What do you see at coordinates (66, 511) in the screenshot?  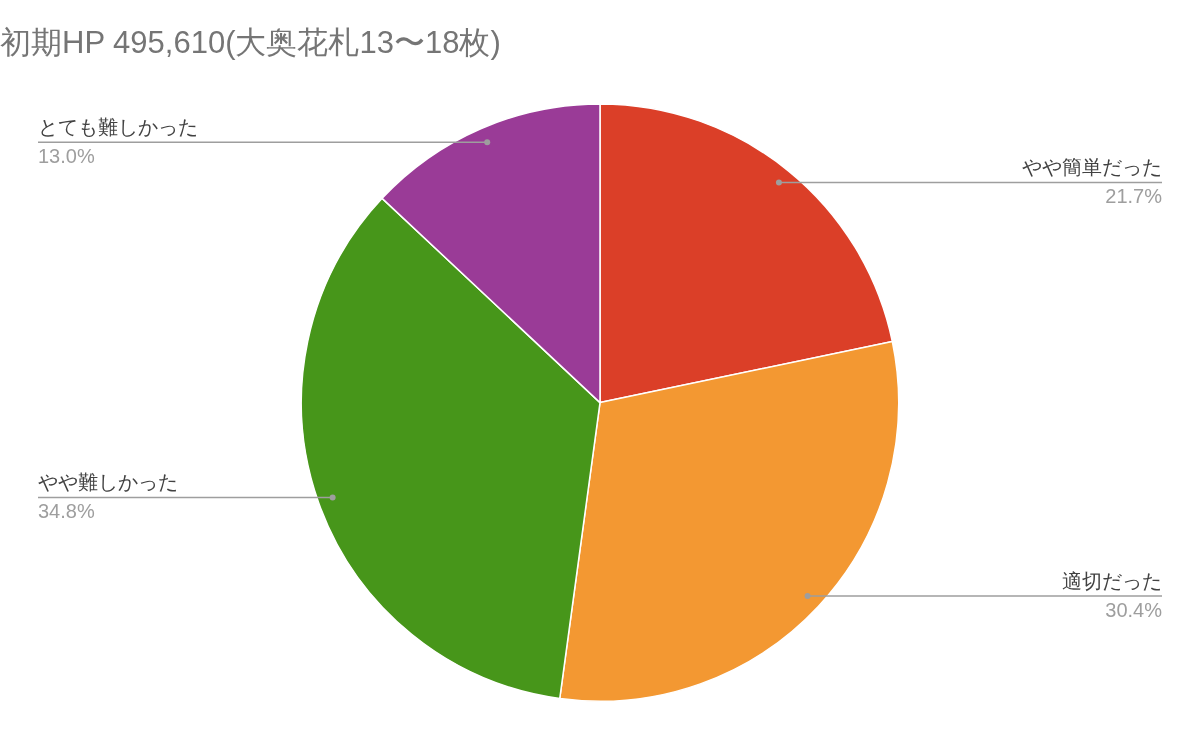 I see `data-label: 34.8%` at bounding box center [66, 511].